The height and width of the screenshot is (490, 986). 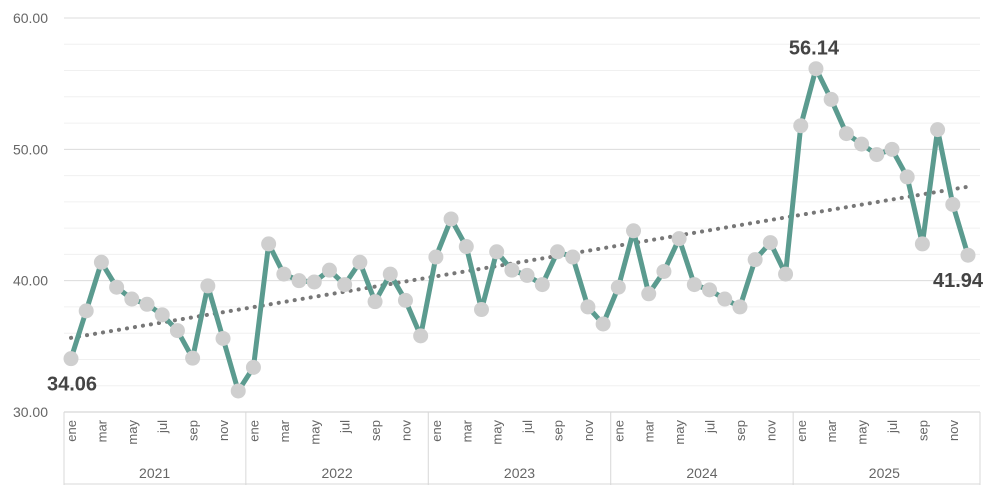 What do you see at coordinates (30, 281) in the screenshot?
I see `y-tick-label: 40.00` at bounding box center [30, 281].